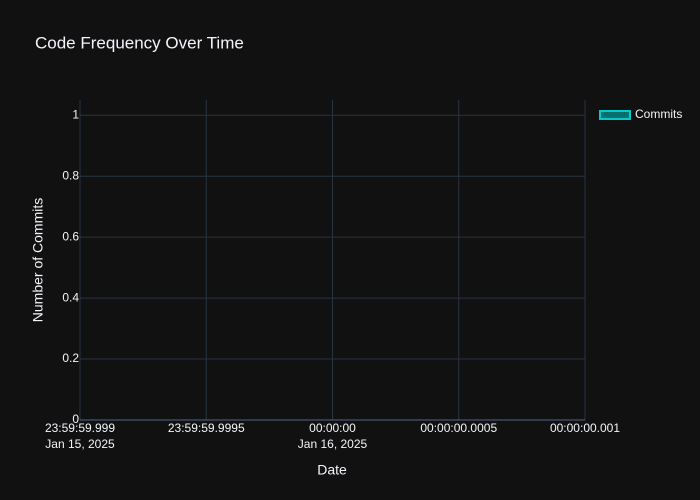 This screenshot has height=500, width=700. What do you see at coordinates (80, 444) in the screenshot?
I see `x-tick-sublabel: Jan 15, 2025` at bounding box center [80, 444].